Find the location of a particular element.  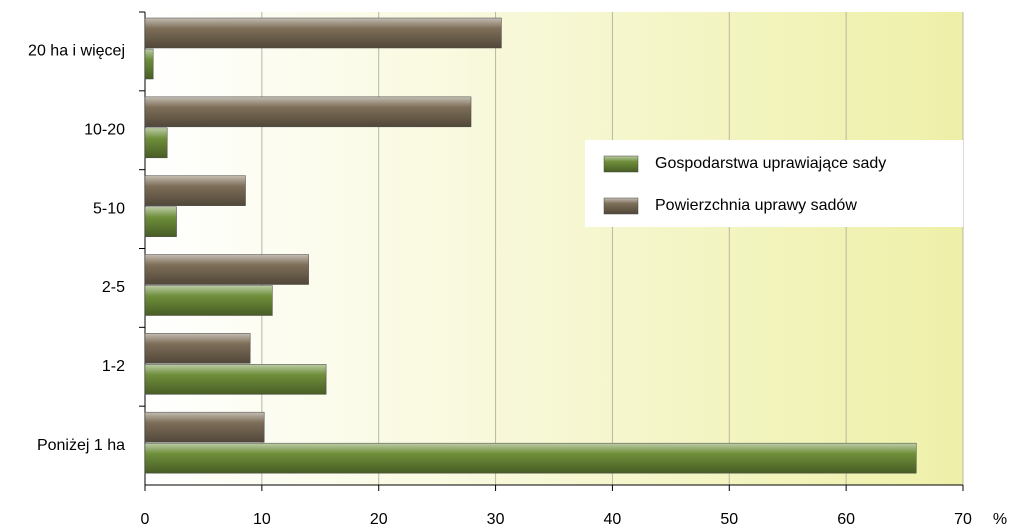

legend-label: Powierzchnia uprawy sadów is located at coordinates (756, 205).